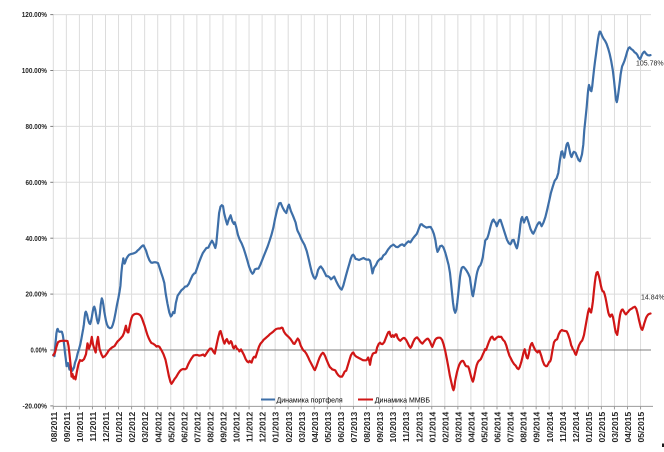 The image size is (664, 452). Describe the element at coordinates (211, 427) in the screenshot. I see `svg-text: 08/2012` at that location.